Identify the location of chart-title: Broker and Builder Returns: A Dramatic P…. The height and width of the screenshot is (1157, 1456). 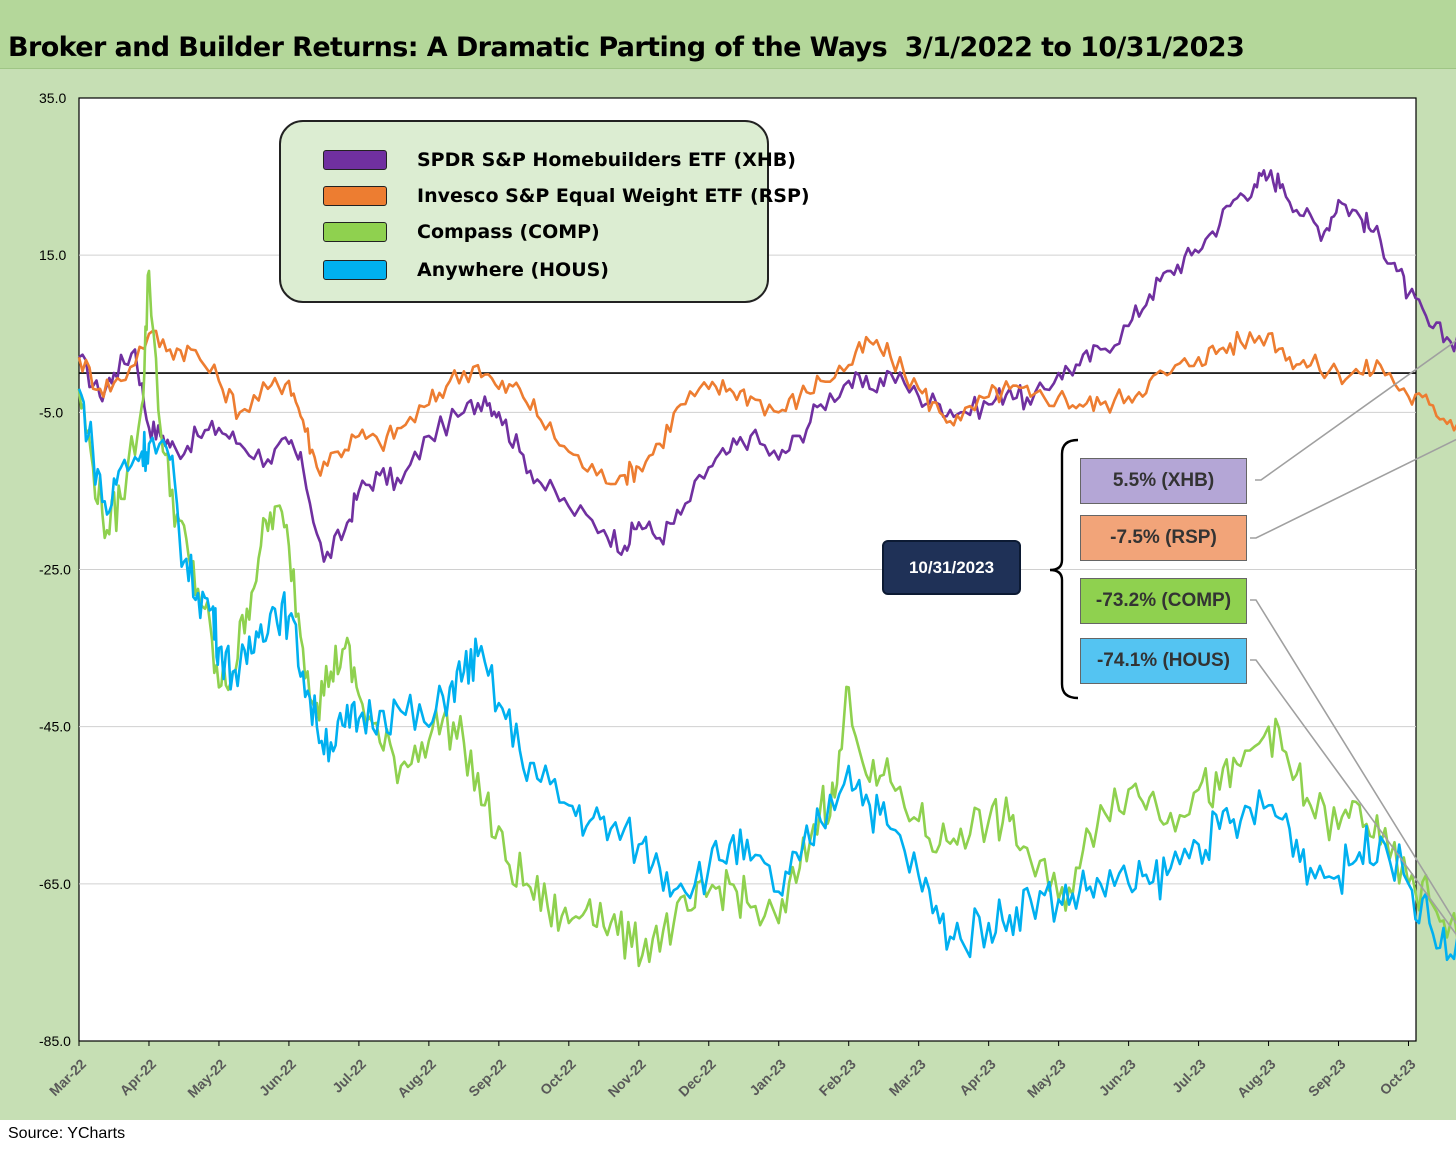
(626, 47).